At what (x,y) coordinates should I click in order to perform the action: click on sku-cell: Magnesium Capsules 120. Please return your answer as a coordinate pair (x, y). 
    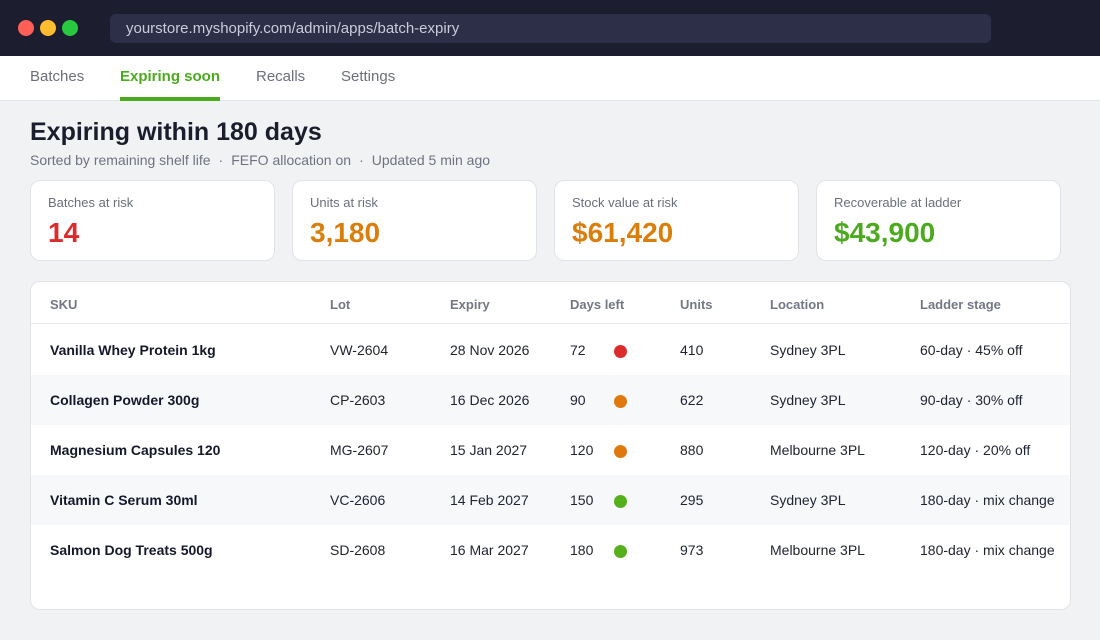
    Looking at the image, I should click on (135, 450).